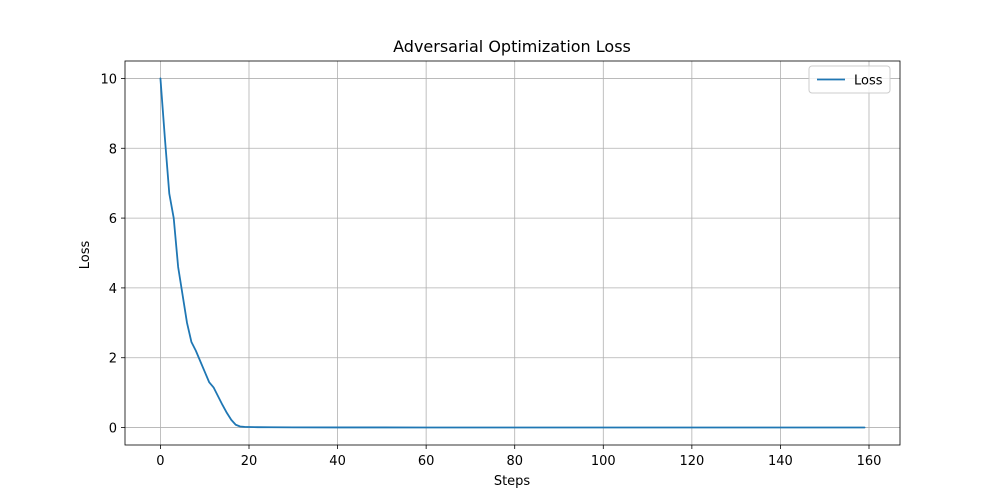 This screenshot has width=1000, height=500. Describe the element at coordinates (108, 79) in the screenshot. I see `y-tick-label: 10` at that location.